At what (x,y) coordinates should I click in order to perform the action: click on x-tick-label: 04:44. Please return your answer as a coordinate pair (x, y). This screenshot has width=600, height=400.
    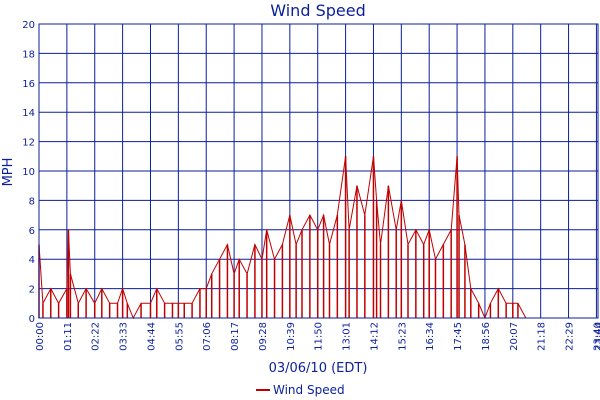
    Looking at the image, I should click on (151, 336).